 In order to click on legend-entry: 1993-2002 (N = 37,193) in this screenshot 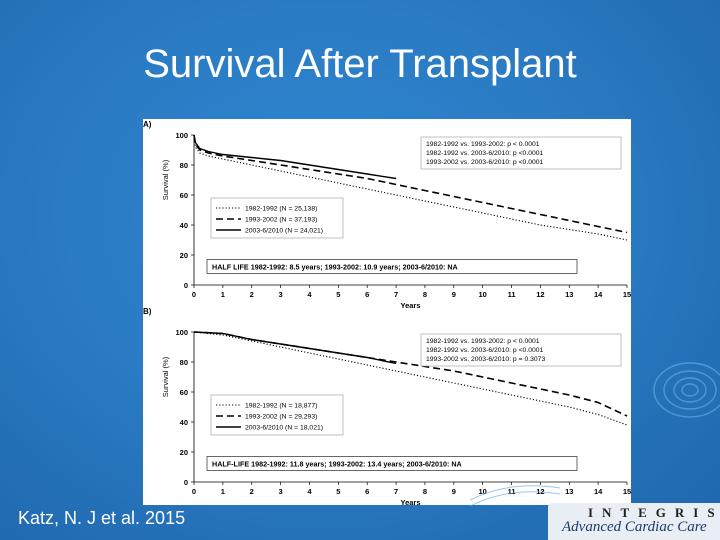, I will do `click(281, 220)`.